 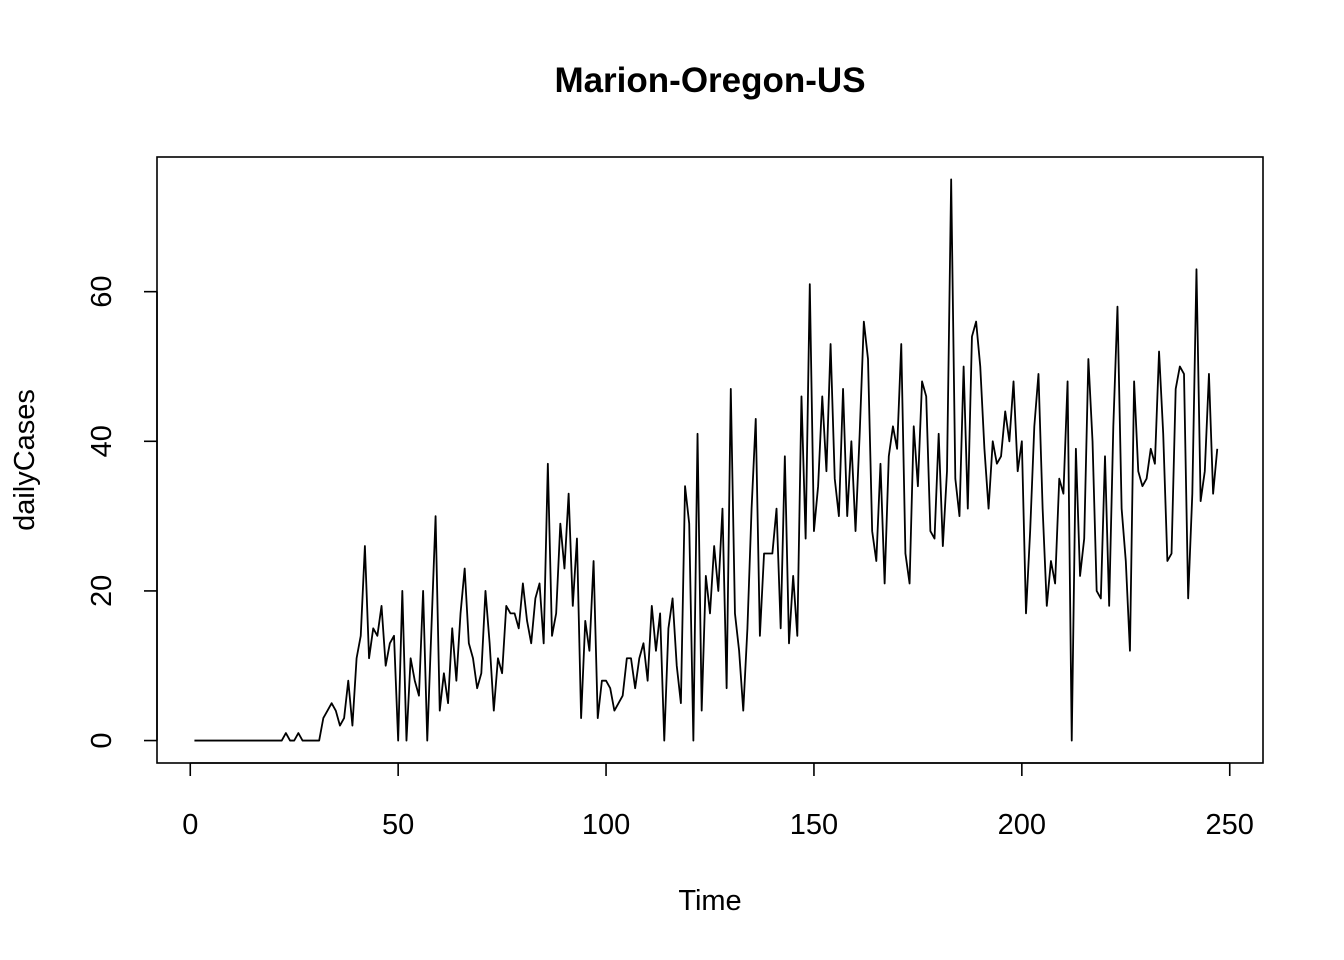 I want to click on chart-title: Marion-Oregon-US, so click(x=709, y=80).